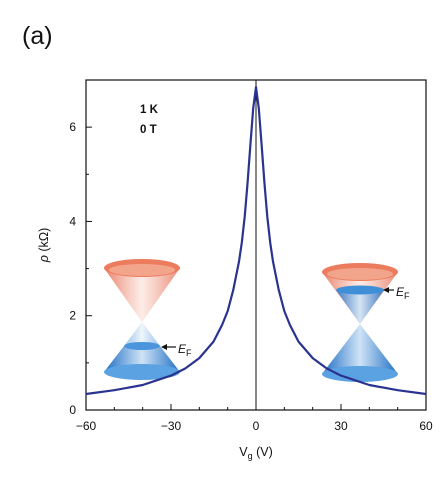 This screenshot has height=493, width=444. Describe the element at coordinates (148, 130) in the screenshot. I see `field-annotation: 0 T` at that location.